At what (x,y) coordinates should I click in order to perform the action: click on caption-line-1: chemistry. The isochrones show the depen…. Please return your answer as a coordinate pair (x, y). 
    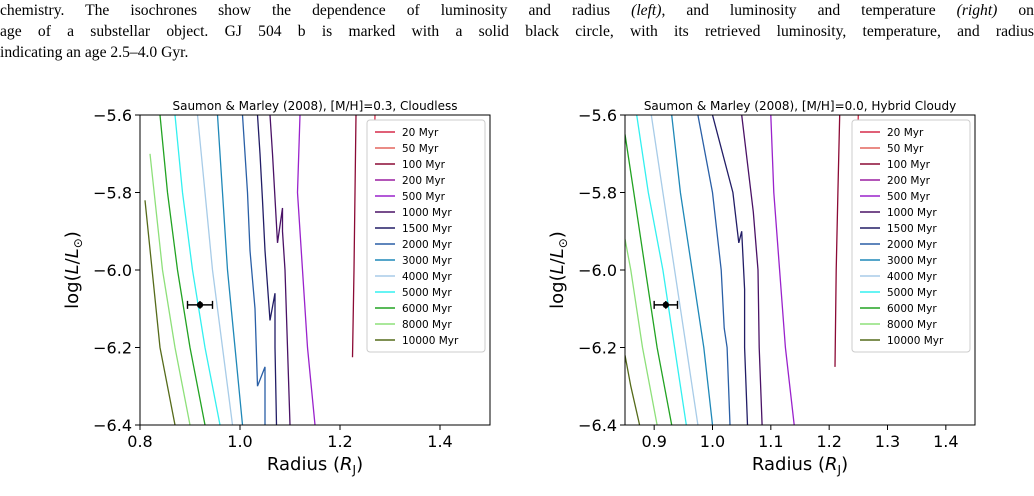
    Looking at the image, I should click on (517, 10).